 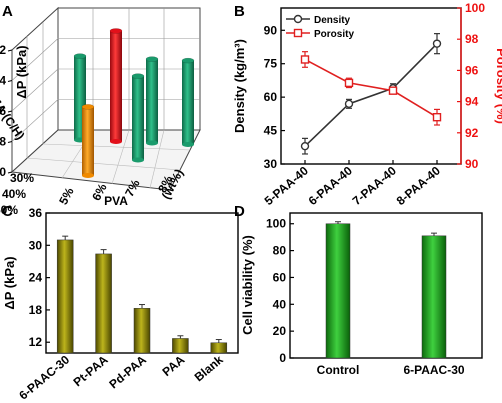 I want to click on xtick-label: Blank, so click(x=209, y=368).